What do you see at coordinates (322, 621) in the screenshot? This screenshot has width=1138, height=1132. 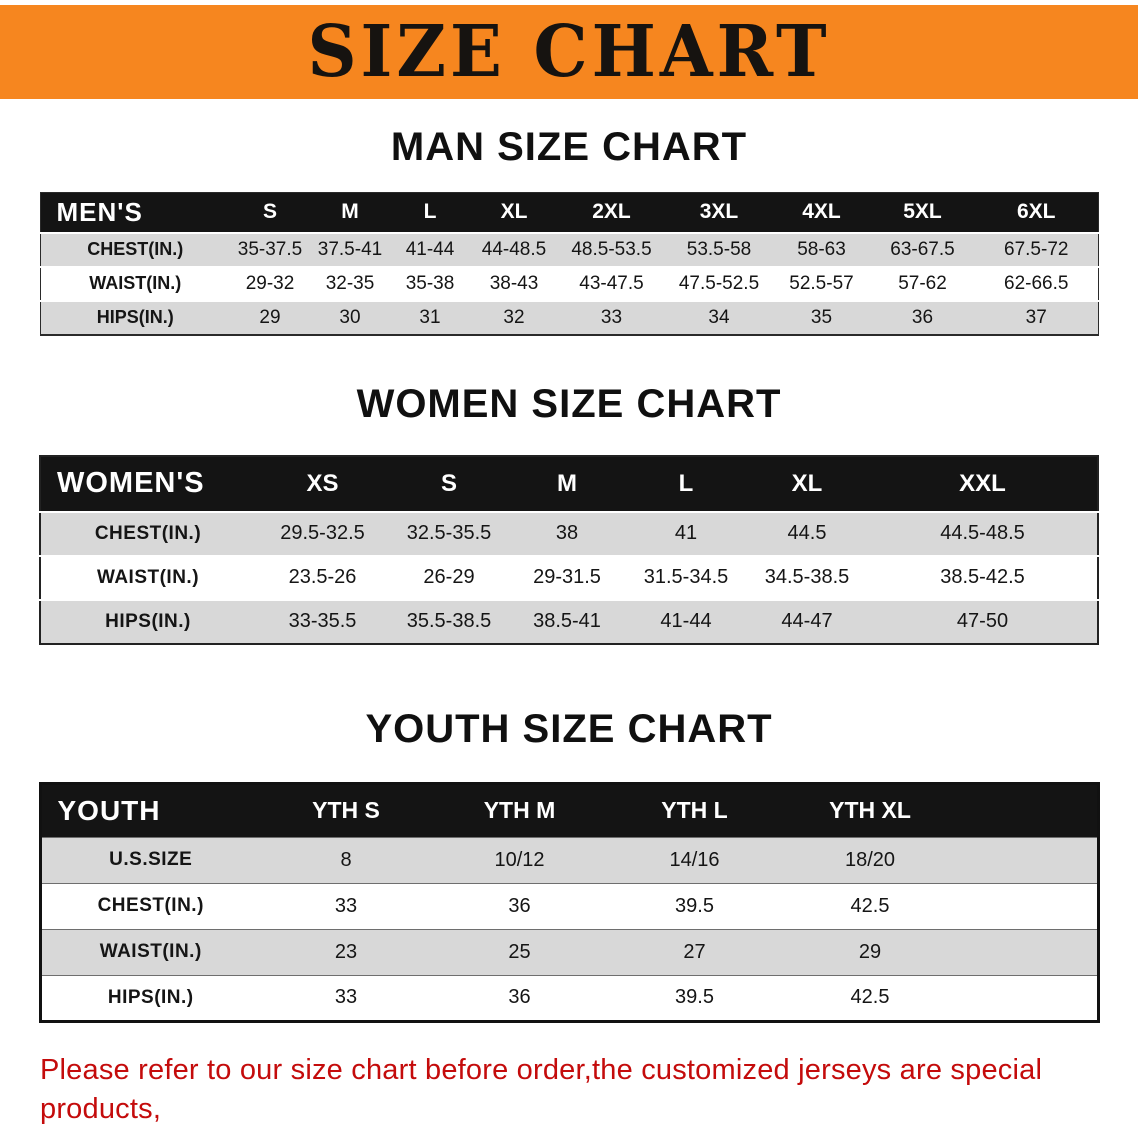 I see `table-cell: 33-35.5` at bounding box center [322, 621].